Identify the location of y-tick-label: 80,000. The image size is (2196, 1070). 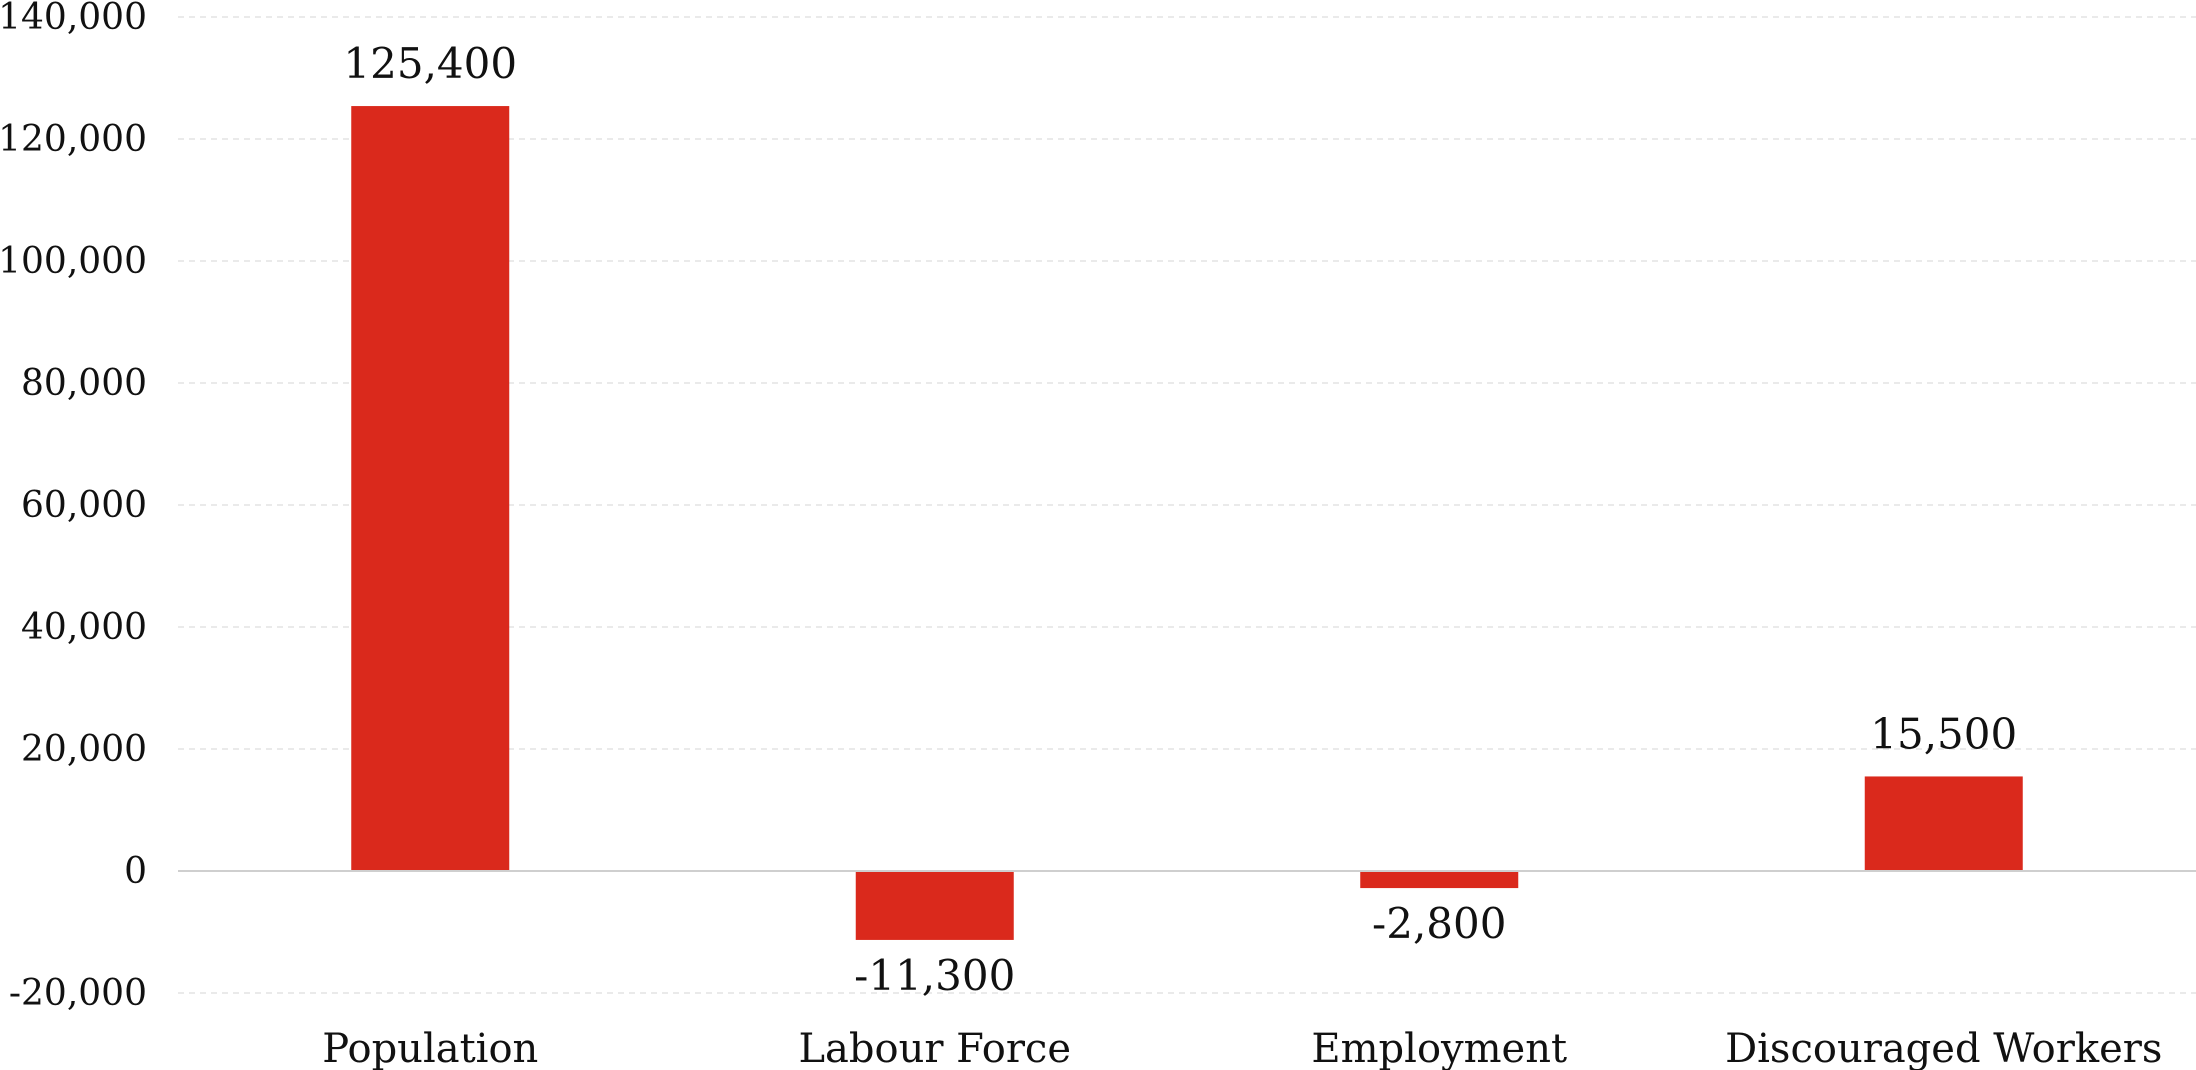
(84, 383).